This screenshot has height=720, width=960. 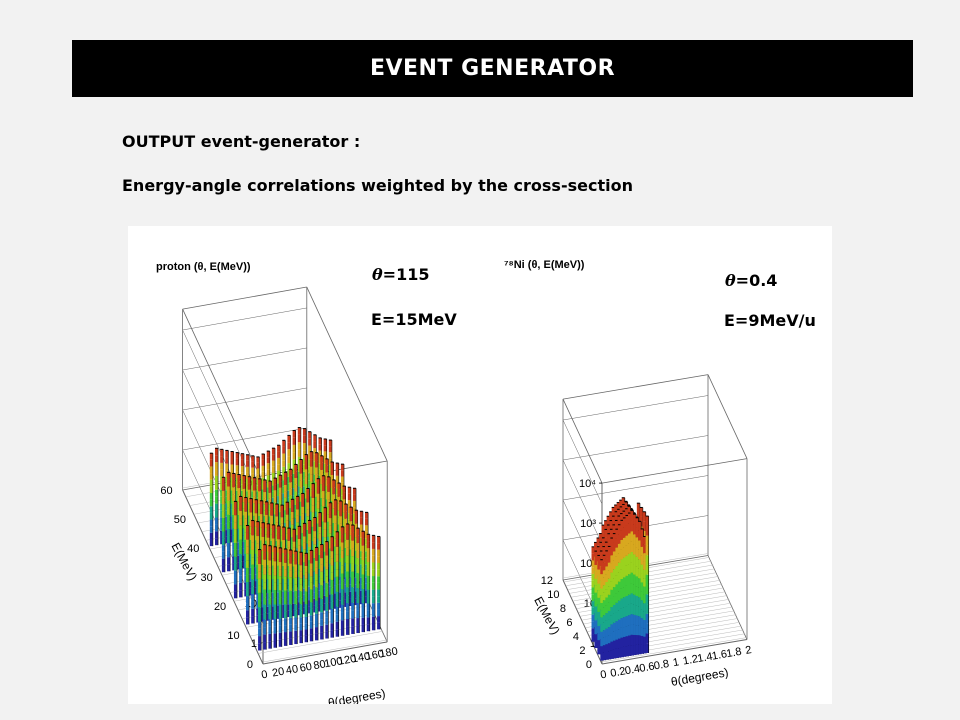 I want to click on chart-title: proton (θ, E(MeV)), so click(x=203, y=267).